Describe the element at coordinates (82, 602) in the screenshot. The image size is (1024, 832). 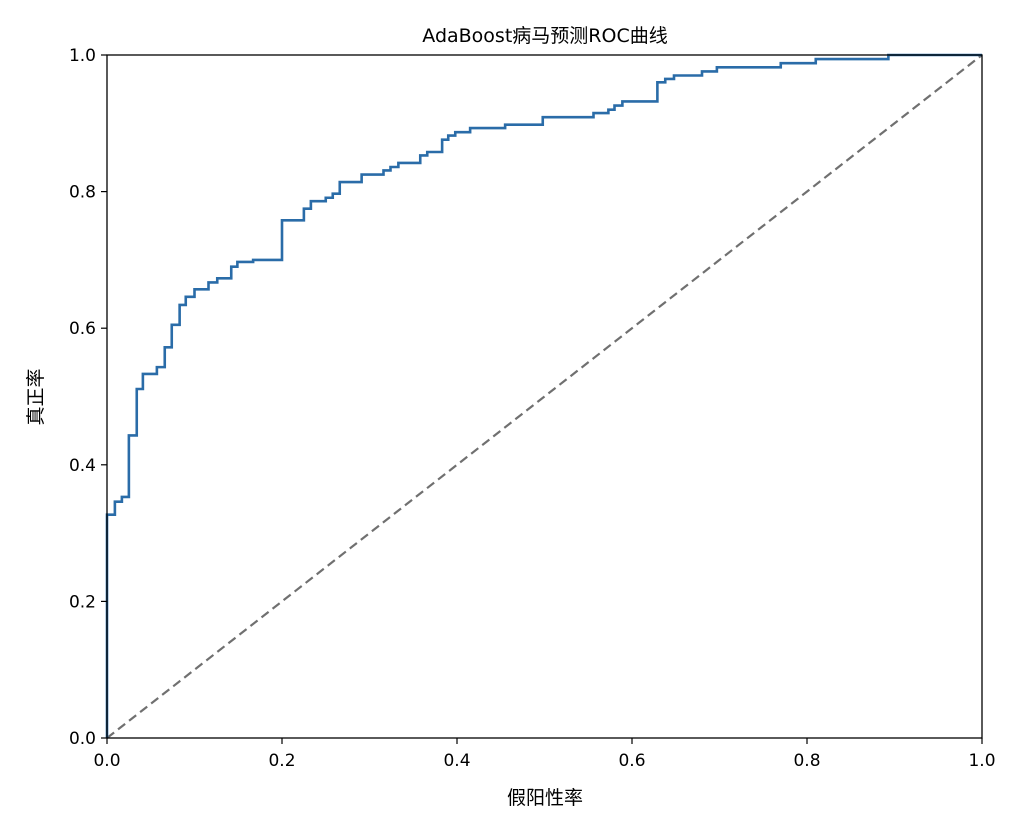
I see `y-tick-label: 0.2` at that location.